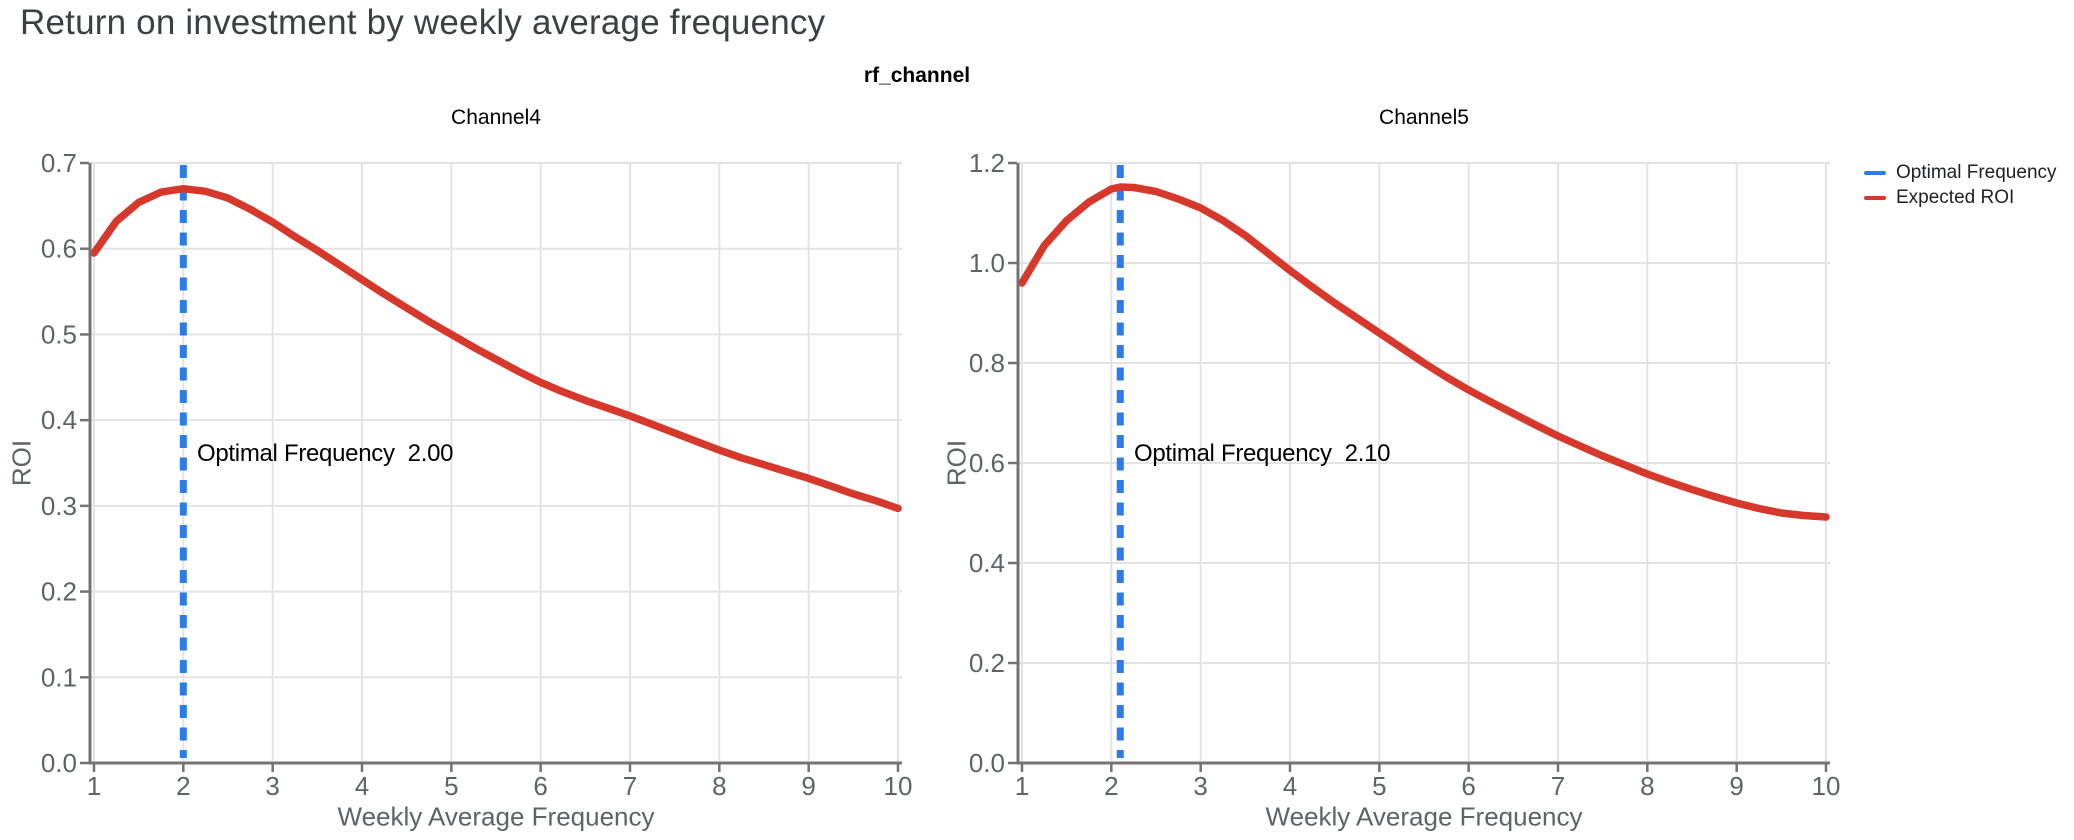 This screenshot has height=840, width=2074. Describe the element at coordinates (1875, 172) in the screenshot. I see `optimal-frequency-line-icon` at that location.